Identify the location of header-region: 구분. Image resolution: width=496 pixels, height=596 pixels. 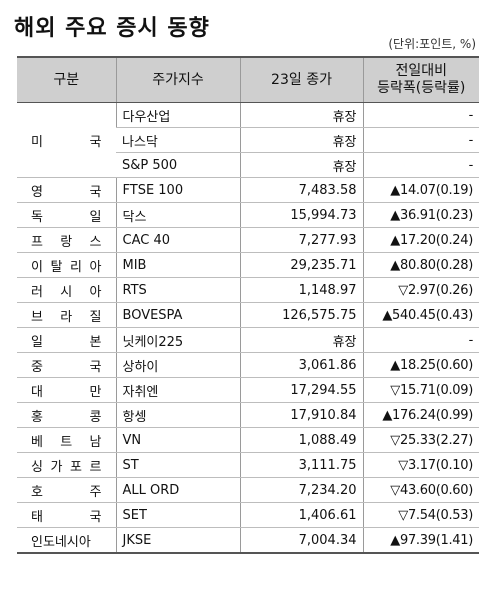
(66, 79).